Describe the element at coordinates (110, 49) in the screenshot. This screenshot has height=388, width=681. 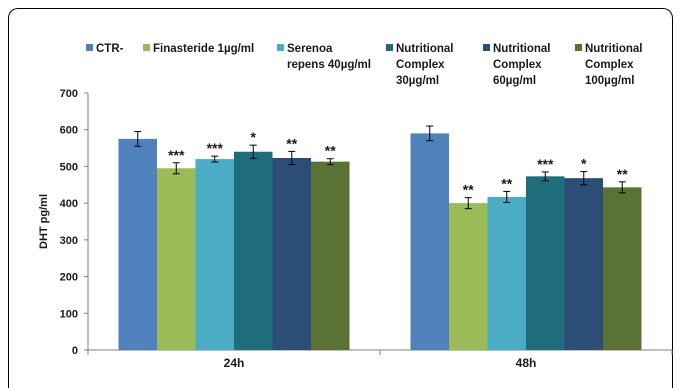
I see `legend-label: CTR-` at that location.